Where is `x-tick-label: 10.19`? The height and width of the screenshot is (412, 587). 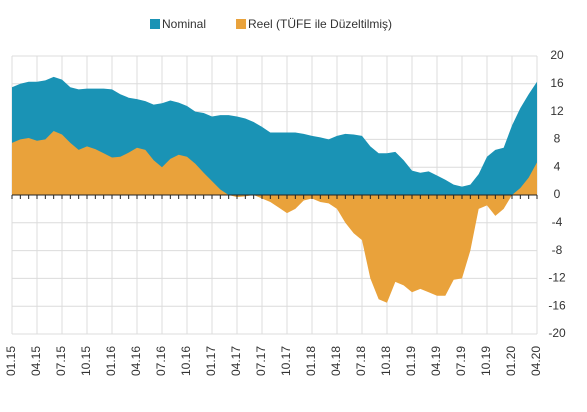
x-tick-label: 10.19 is located at coordinates (486, 361).